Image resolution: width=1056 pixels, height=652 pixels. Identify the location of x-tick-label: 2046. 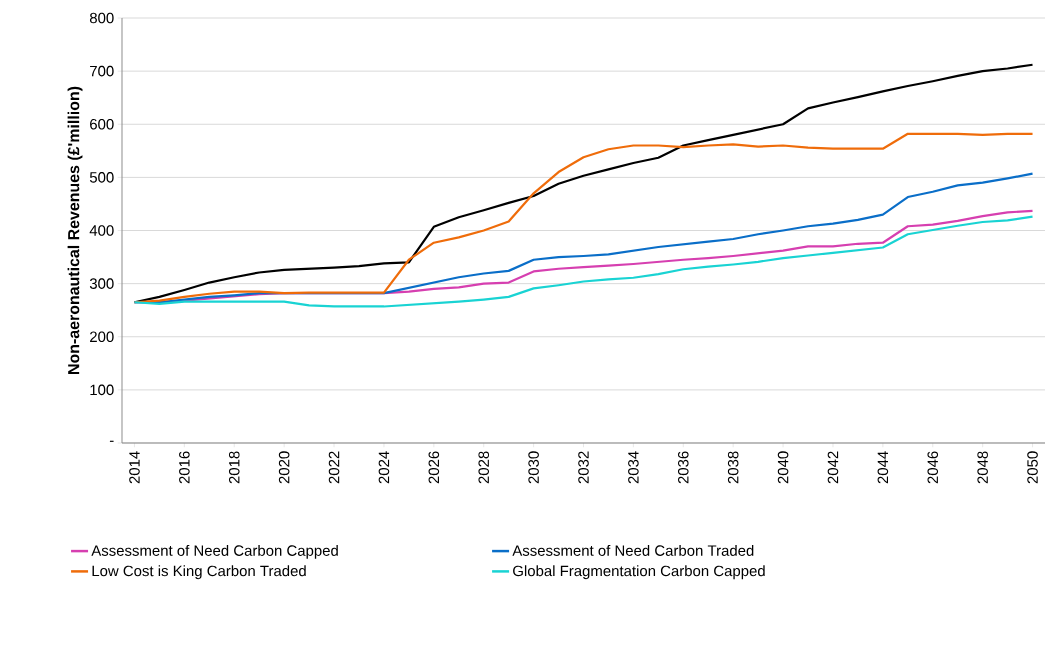
(933, 467).